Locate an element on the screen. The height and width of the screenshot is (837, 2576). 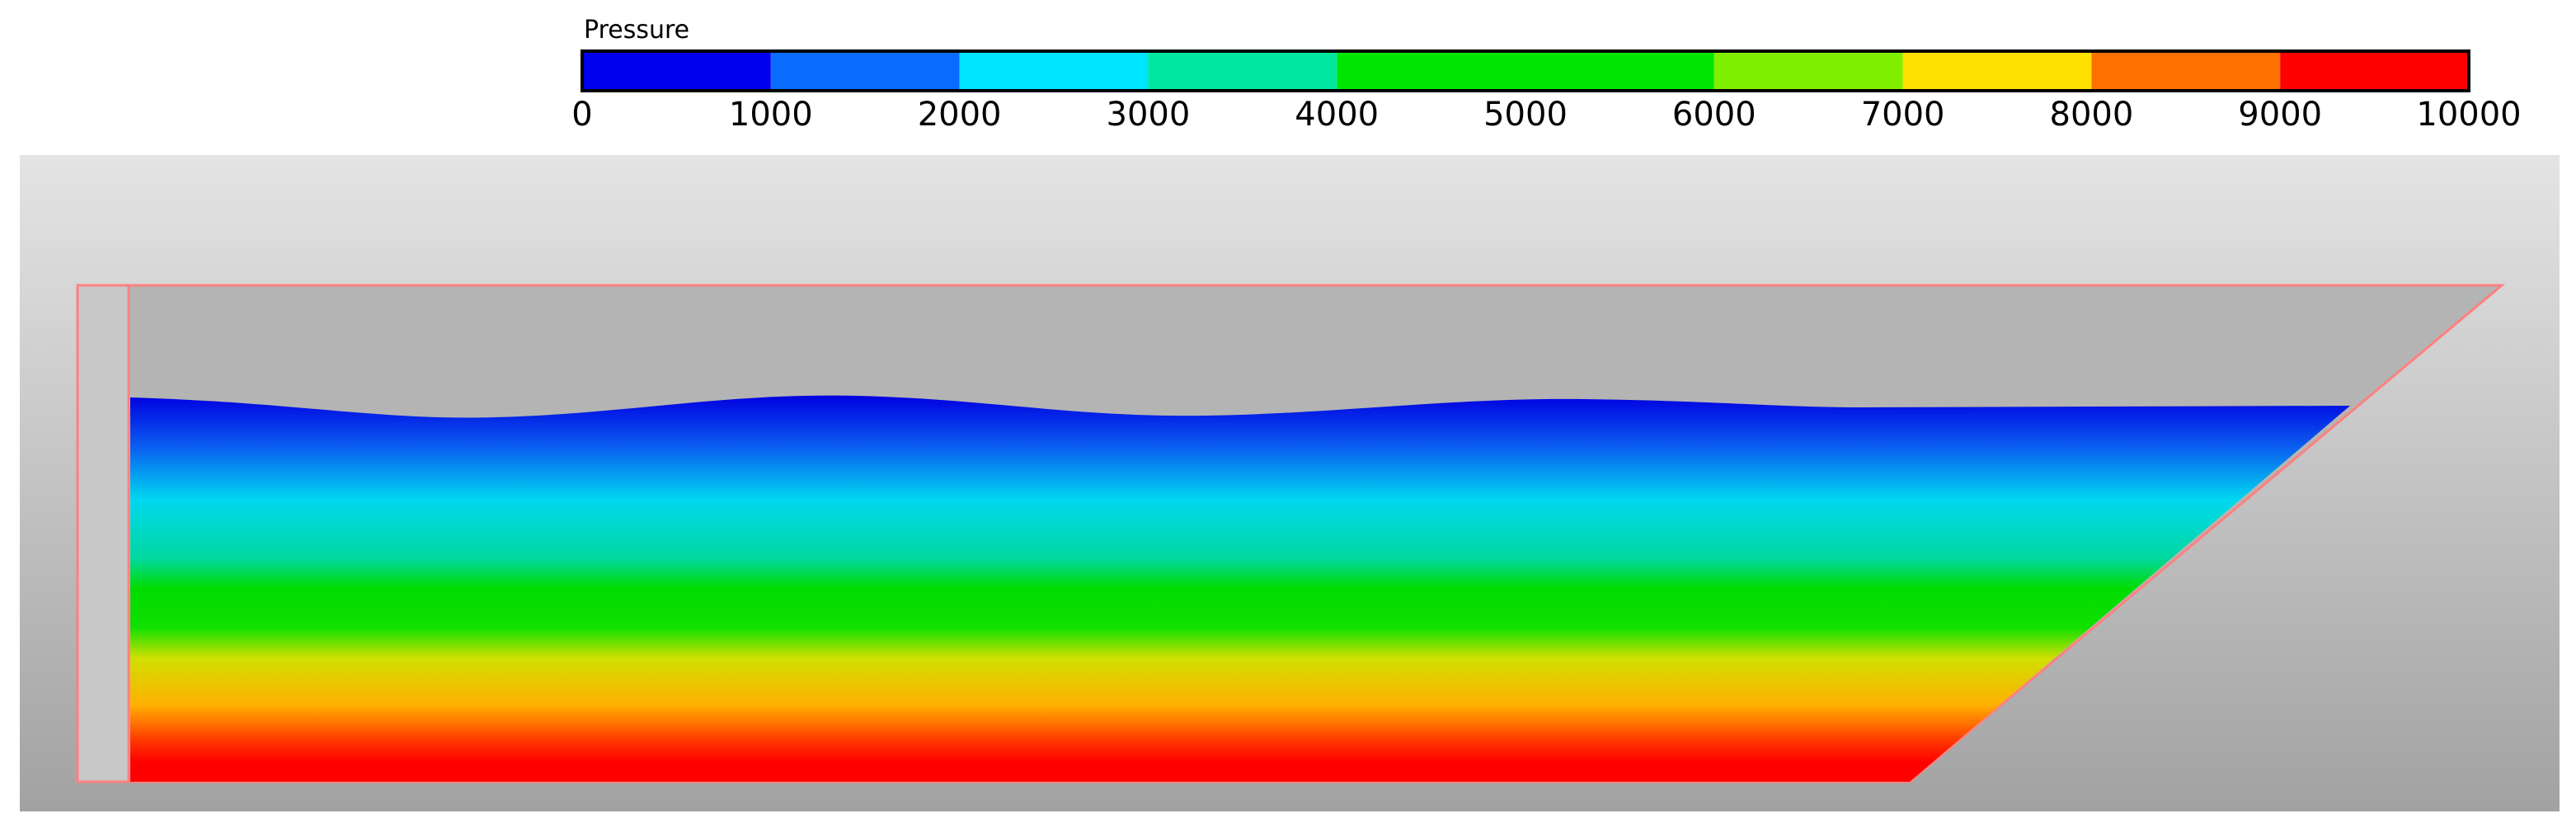
tick-label: 3000 is located at coordinates (1149, 115).